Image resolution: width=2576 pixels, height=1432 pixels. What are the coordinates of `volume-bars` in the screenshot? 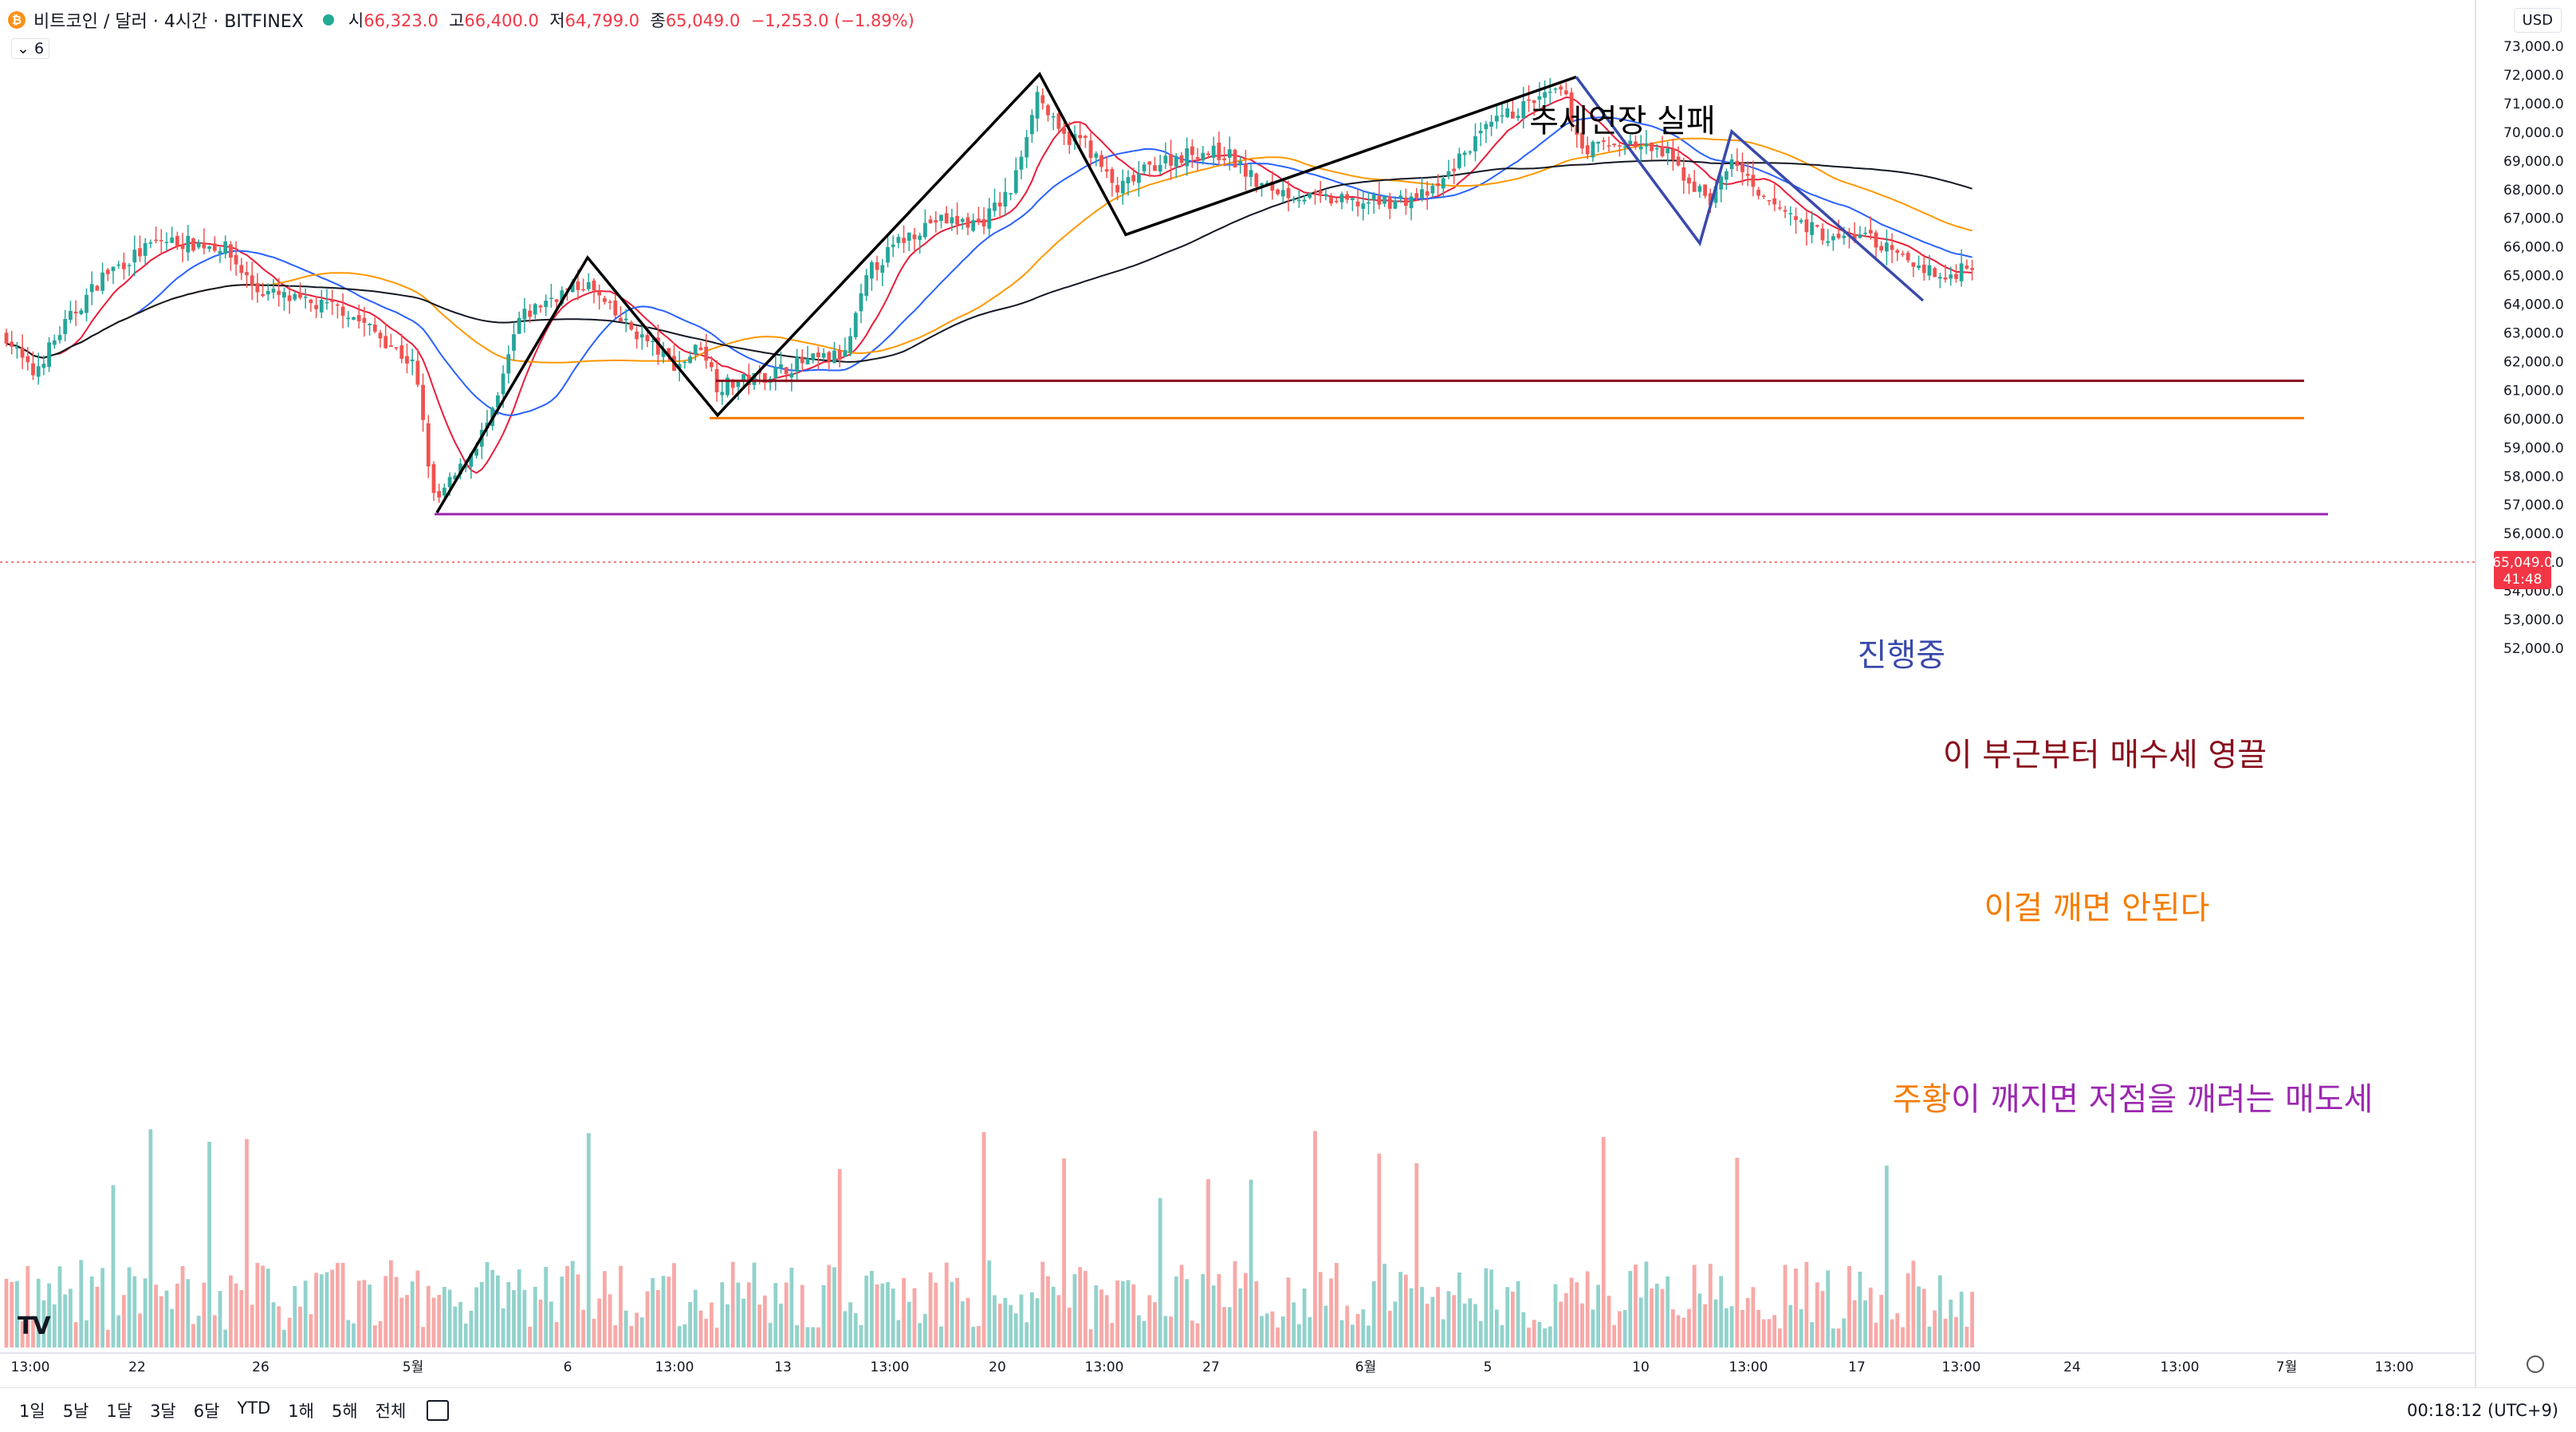 It's located at (989, 1238).